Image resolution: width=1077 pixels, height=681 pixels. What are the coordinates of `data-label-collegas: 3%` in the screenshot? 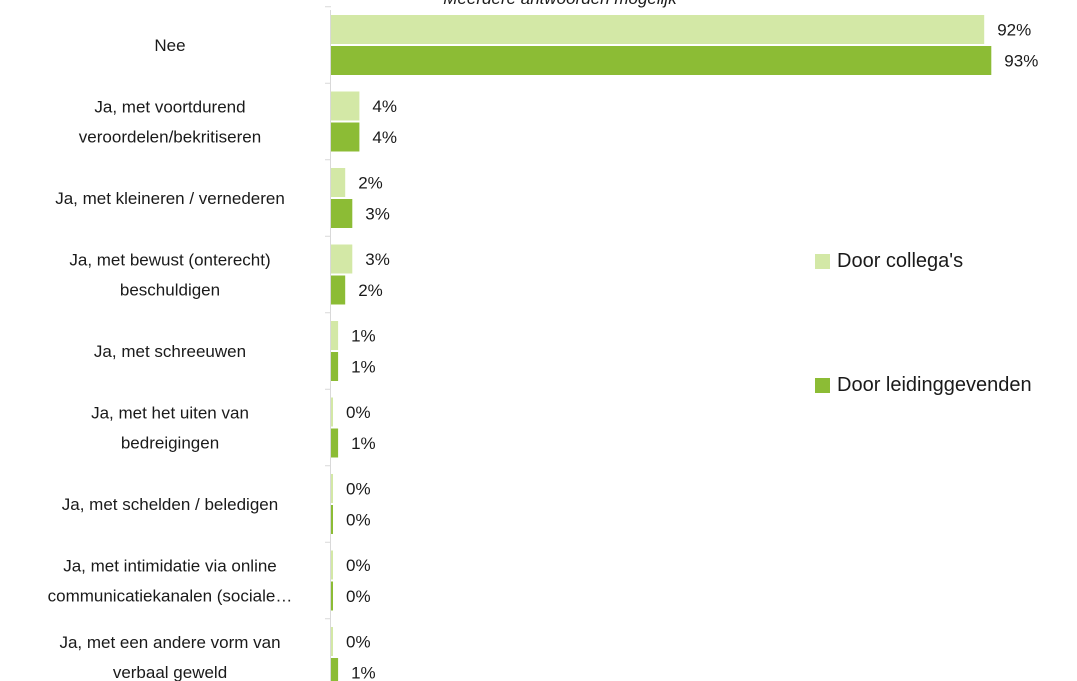 It's located at (377, 259).